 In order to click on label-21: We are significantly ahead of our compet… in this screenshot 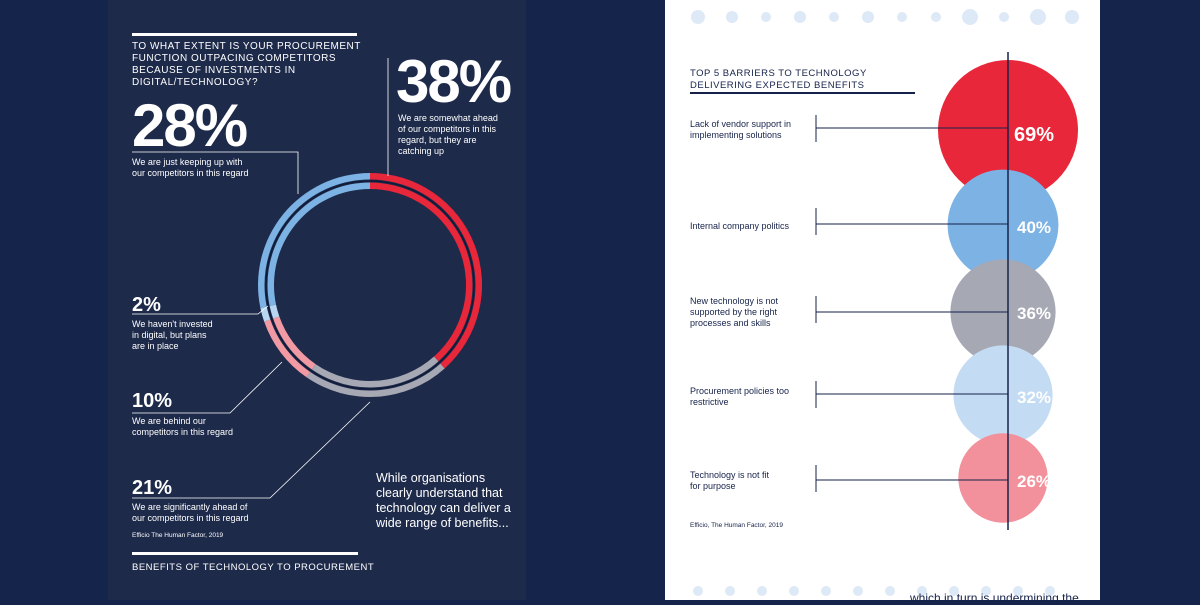, I will do `click(190, 512)`.